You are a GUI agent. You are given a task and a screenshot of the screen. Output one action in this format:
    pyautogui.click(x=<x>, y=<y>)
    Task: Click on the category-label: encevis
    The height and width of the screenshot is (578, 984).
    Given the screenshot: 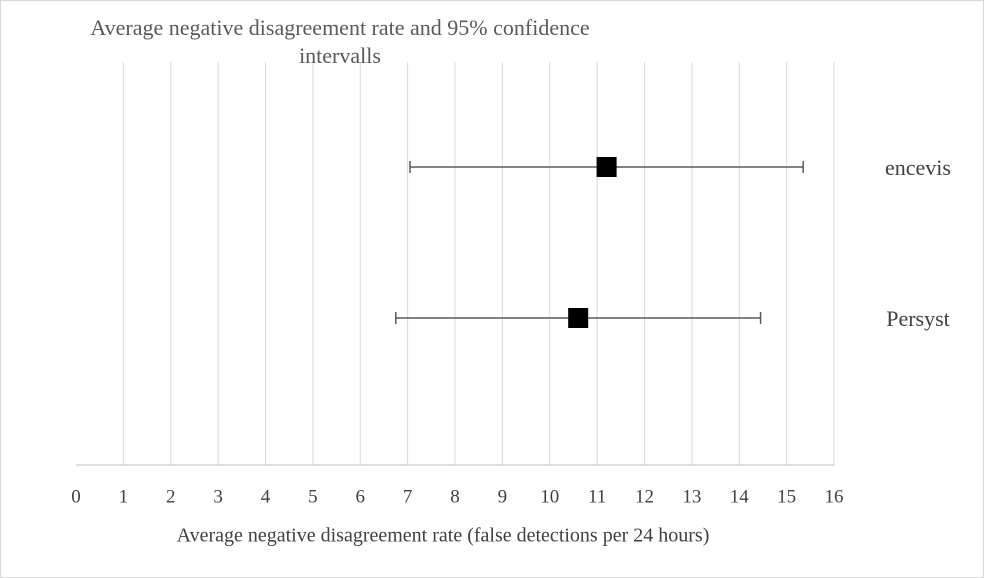 What is the action you would take?
    pyautogui.click(x=918, y=167)
    